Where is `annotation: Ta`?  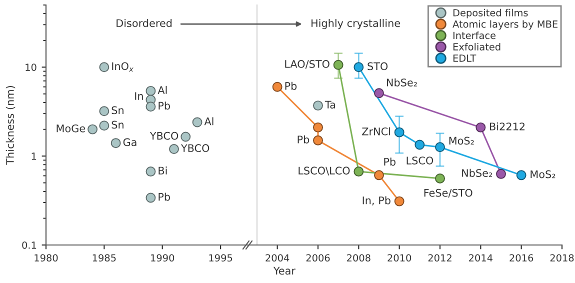
annotation: Ta is located at coordinates (330, 104).